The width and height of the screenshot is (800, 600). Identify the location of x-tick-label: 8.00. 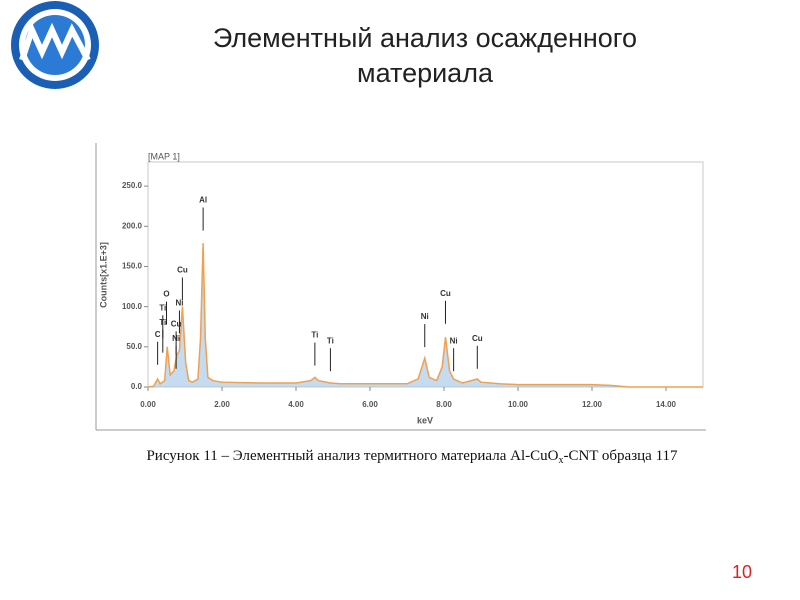
(444, 404).